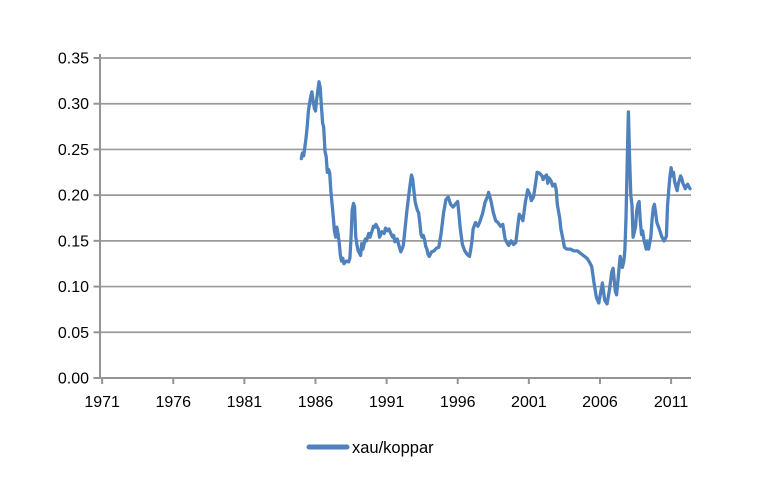 The width and height of the screenshot is (769, 485). What do you see at coordinates (73, 379) in the screenshot?
I see `y-tick-label: 0.00` at bounding box center [73, 379].